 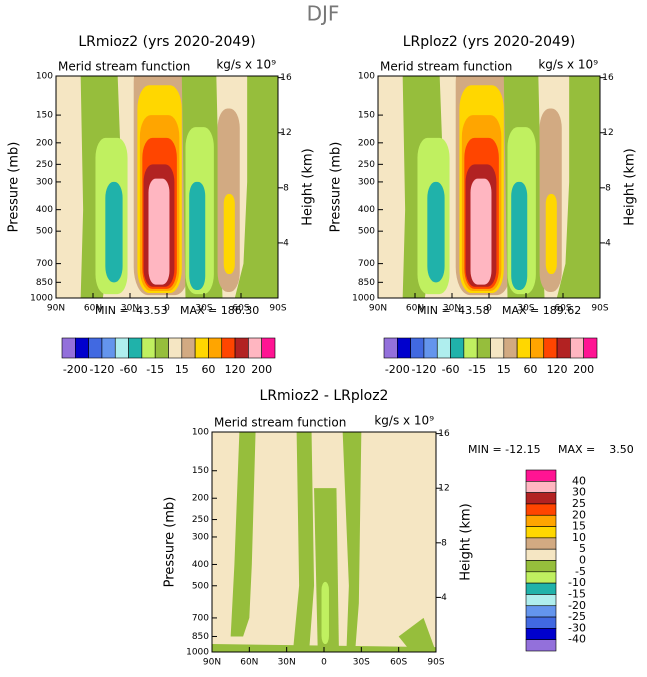 What do you see at coordinates (404, 421) in the screenshot?
I see `units-label: kg/s x 10⁹` at bounding box center [404, 421].